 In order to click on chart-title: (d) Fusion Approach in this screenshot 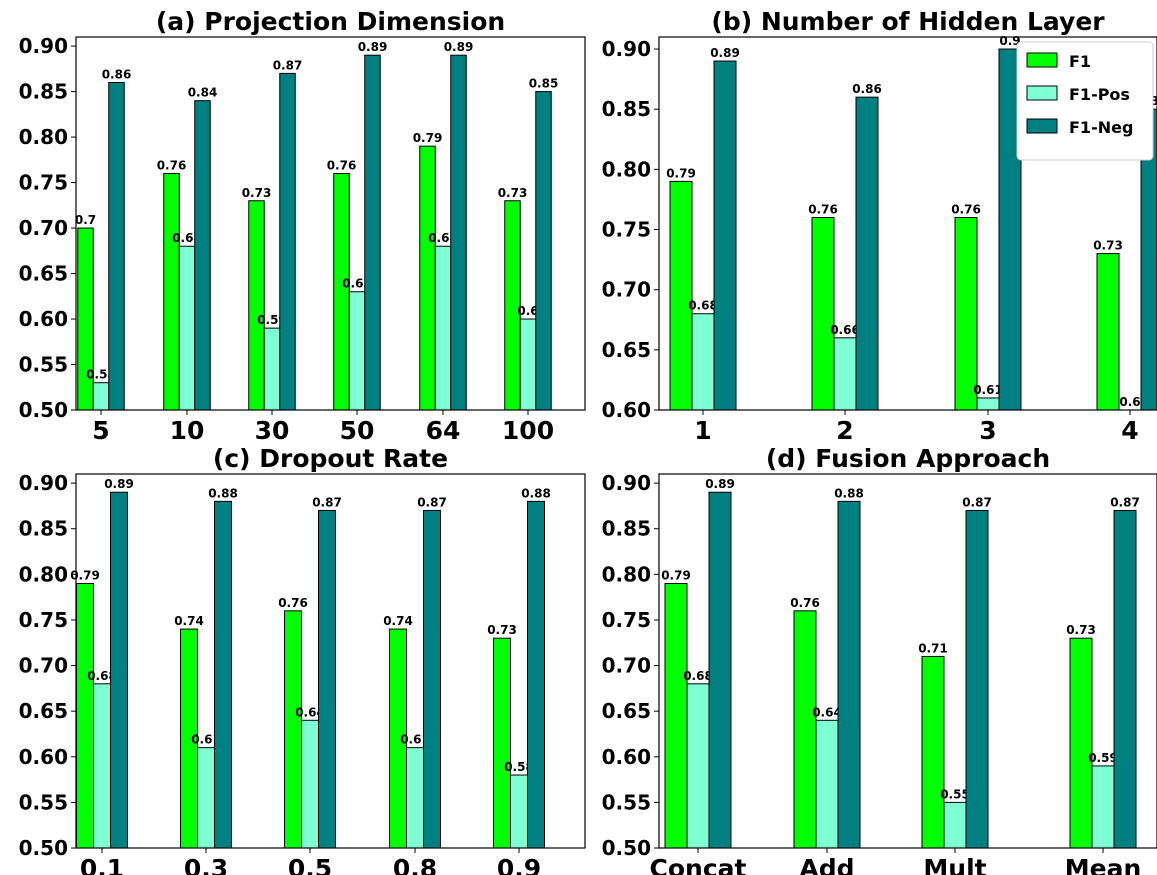, I will do `click(908, 458)`.